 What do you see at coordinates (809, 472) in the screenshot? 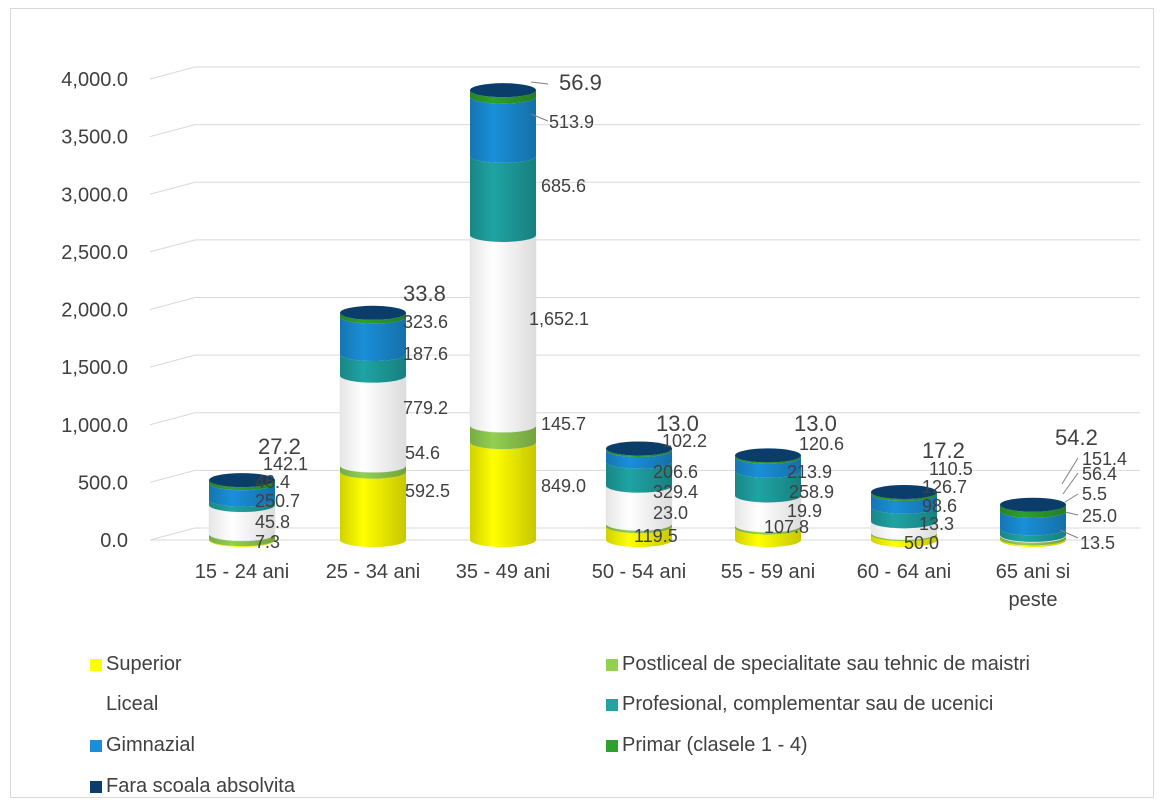
I see `data-label: 213.9` at bounding box center [809, 472].